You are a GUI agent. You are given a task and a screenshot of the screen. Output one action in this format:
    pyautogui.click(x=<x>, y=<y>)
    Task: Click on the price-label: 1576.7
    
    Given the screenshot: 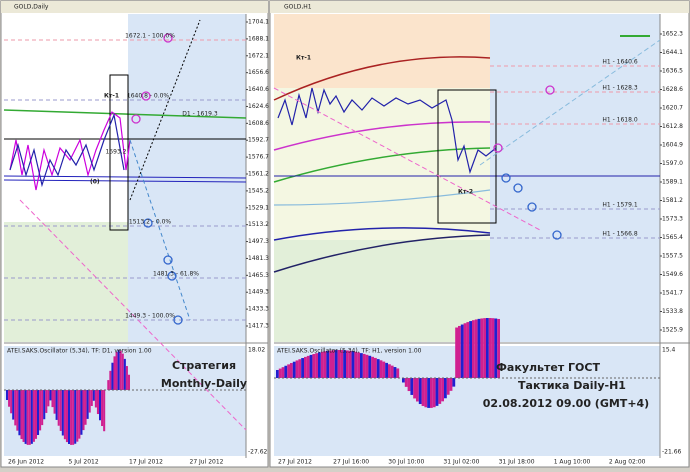 What is the action you would take?
    pyautogui.click(x=258, y=157)
    